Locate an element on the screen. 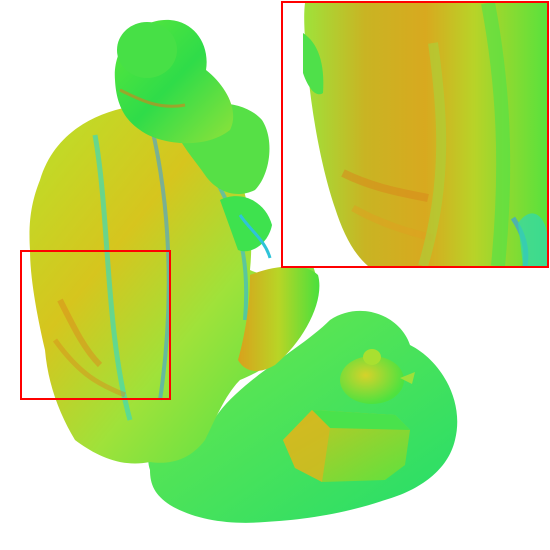 The image size is (550, 550). pot is located at coordinates (372, 380).